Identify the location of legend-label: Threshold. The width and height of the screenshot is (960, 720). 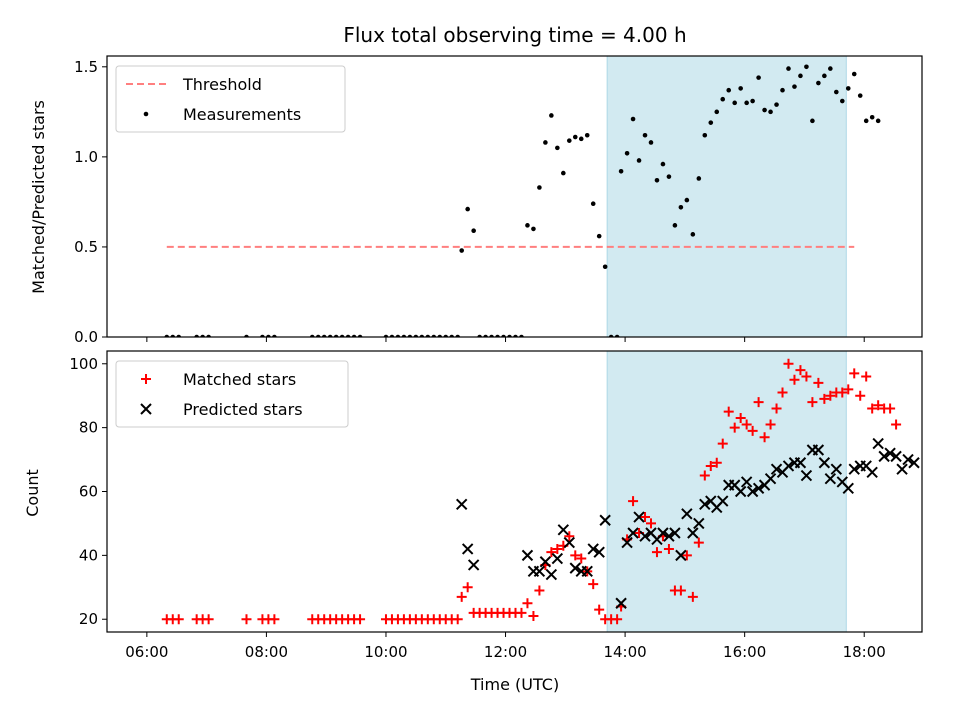
(222, 84).